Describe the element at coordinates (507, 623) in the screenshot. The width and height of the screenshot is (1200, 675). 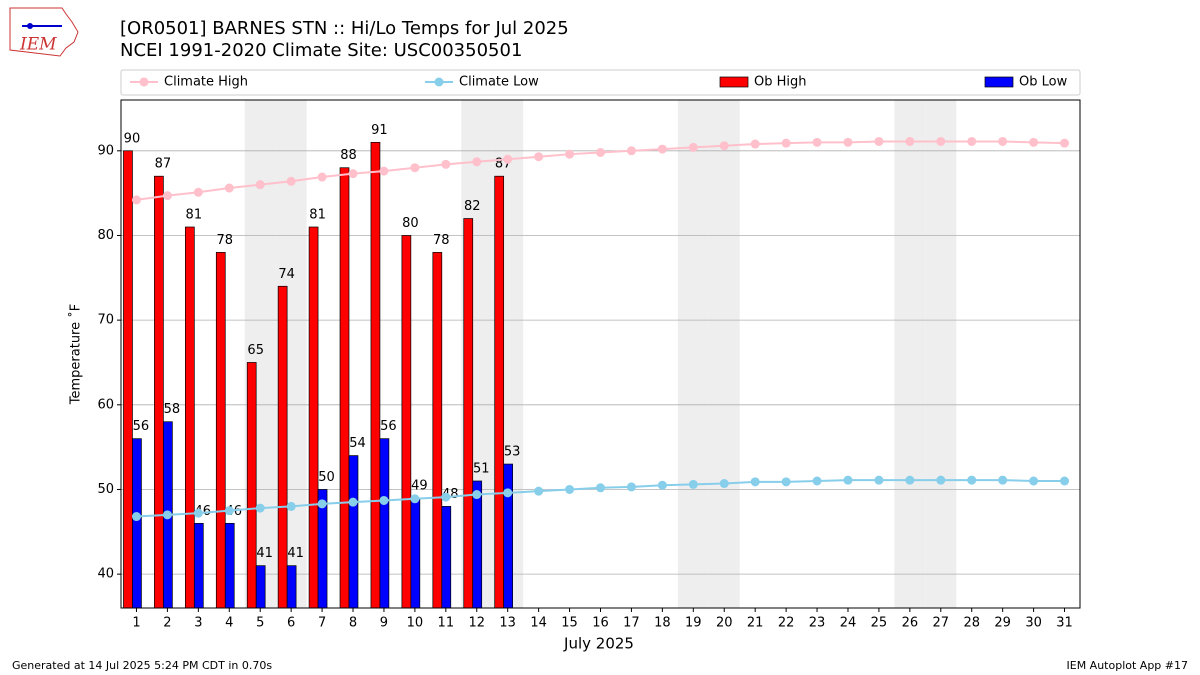
I see `x-tick-label: 13` at that location.